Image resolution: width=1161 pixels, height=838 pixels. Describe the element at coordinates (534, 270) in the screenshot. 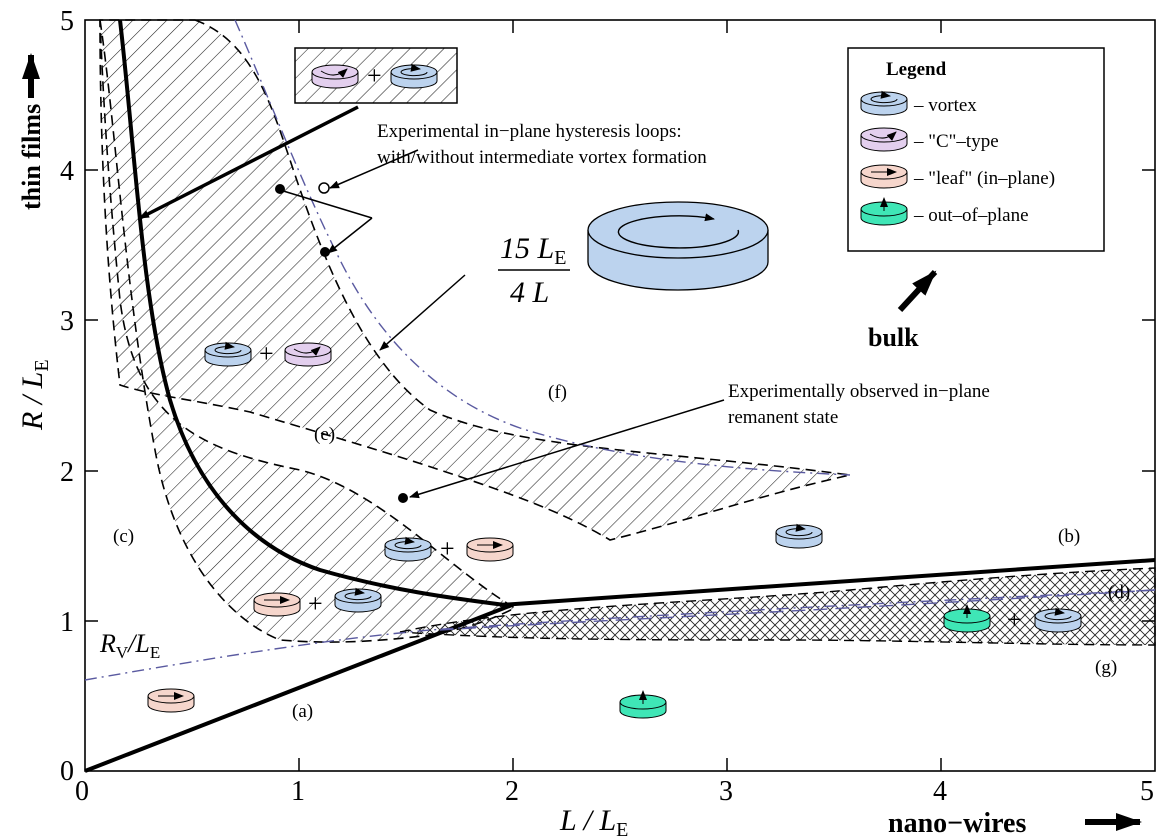

I see `formula-15le-4l: 15 LE 4 L` at that location.